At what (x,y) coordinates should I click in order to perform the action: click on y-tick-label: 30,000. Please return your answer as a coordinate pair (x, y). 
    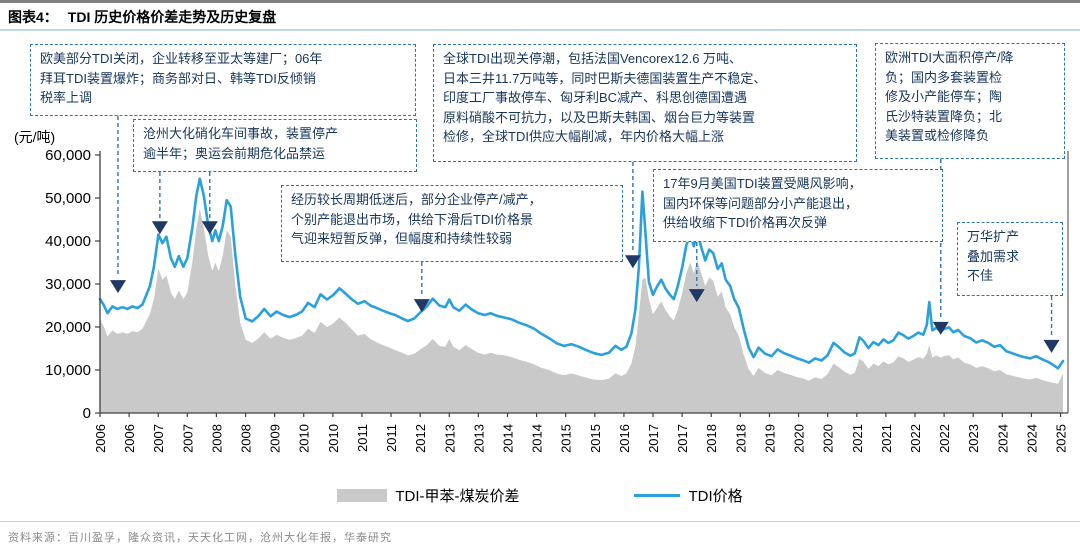
    Looking at the image, I should click on (68, 284).